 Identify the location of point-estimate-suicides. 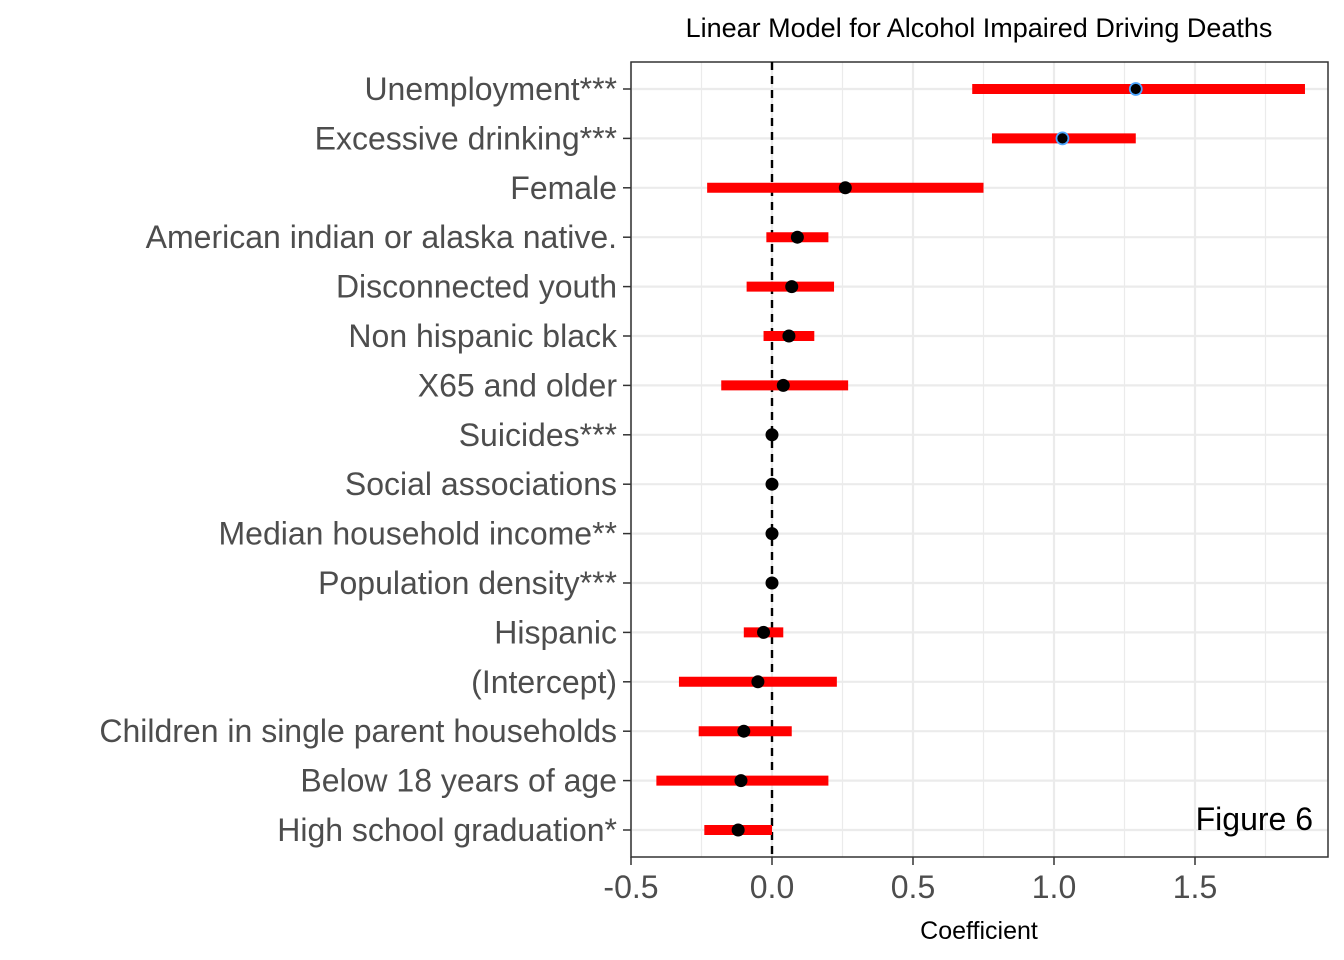
(772, 435).